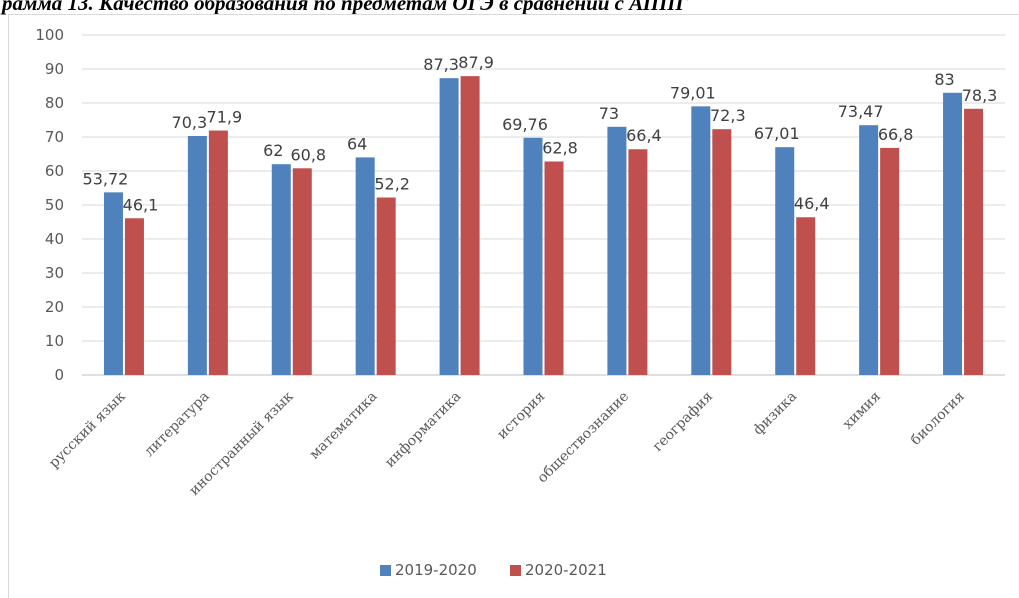 Image resolution: width=1019 pixels, height=598 pixels. I want to click on x-category-label: история, so click(521, 415).